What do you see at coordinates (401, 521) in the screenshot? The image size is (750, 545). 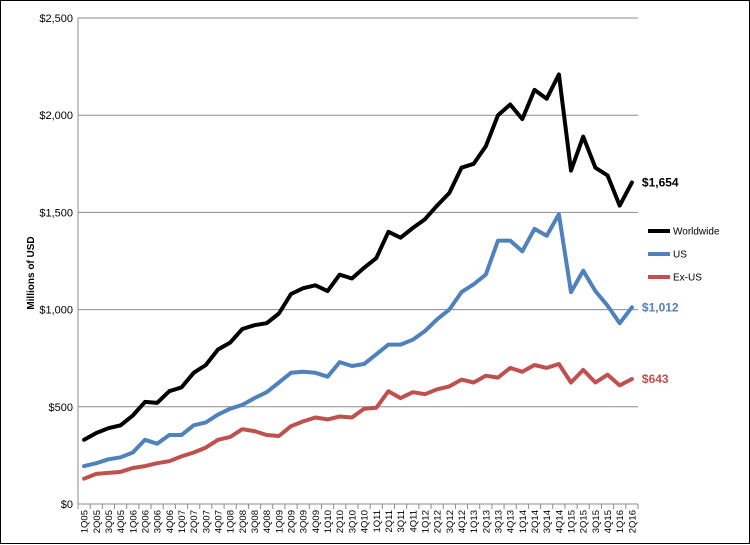 I see `x-tick-label: 3Q11` at bounding box center [401, 521].